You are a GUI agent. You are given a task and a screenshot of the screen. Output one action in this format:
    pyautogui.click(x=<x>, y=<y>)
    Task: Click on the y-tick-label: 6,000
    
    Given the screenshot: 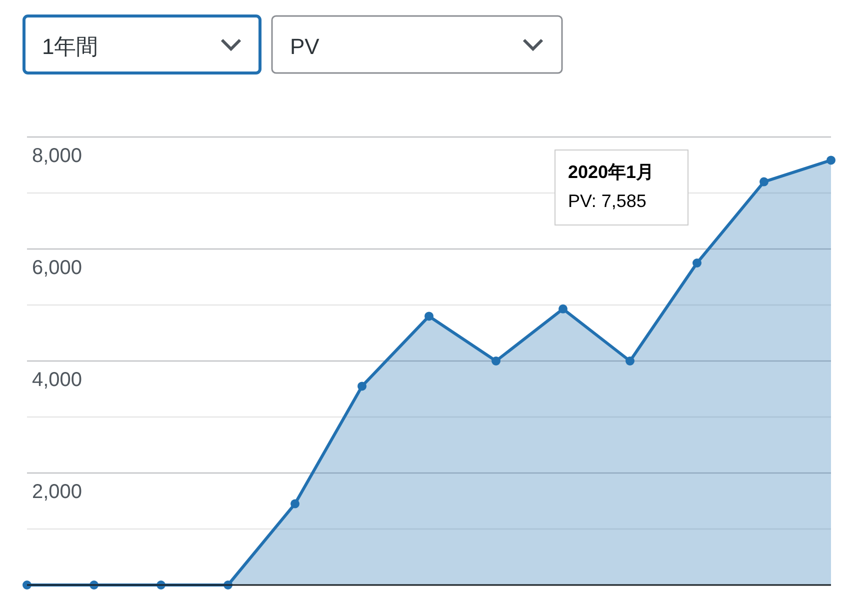 What is the action you would take?
    pyautogui.click(x=57, y=268)
    